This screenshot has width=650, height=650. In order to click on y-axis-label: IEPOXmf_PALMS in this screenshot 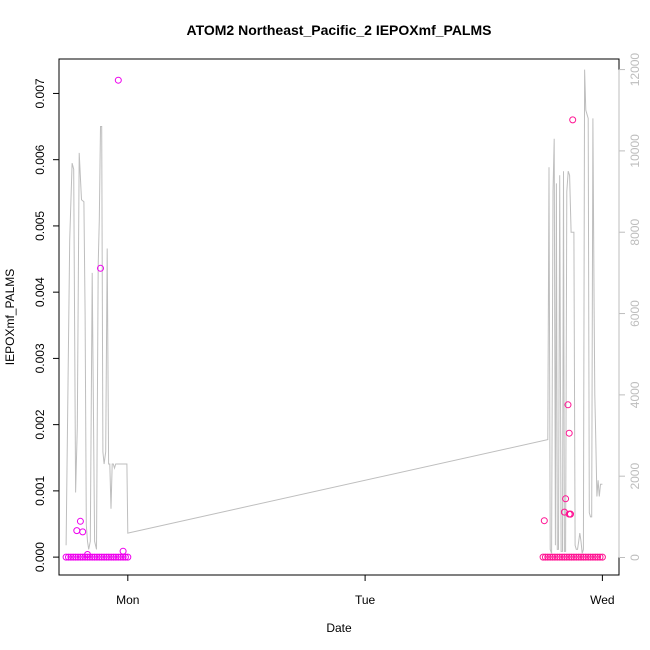, I will do `click(10, 317)`.